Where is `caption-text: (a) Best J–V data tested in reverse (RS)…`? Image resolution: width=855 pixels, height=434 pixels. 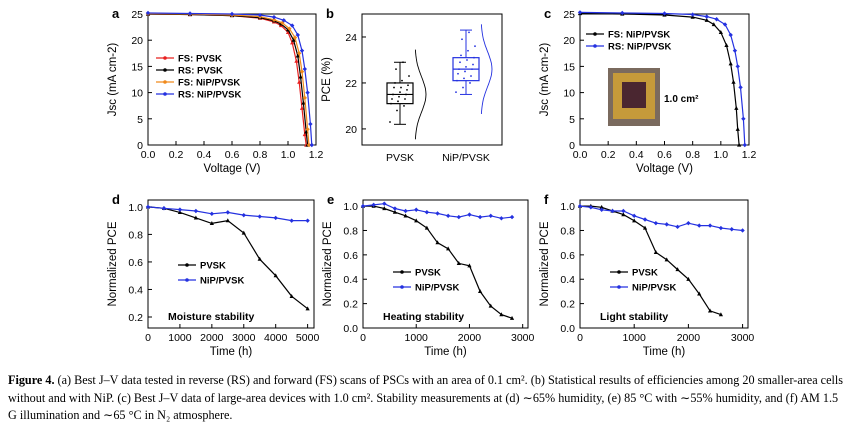
caption-text: (a) Best J–V data tested in reverse (RS)… is located at coordinates (425, 397).